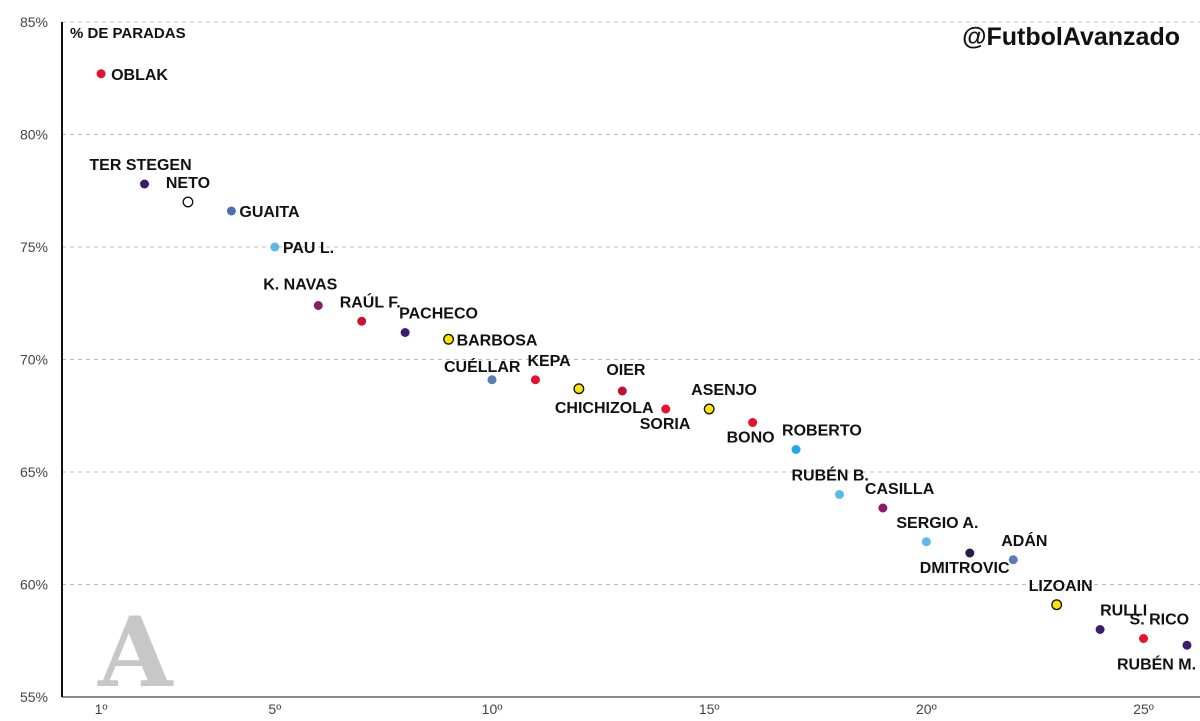 The image size is (1200, 721). What do you see at coordinates (370, 301) in the screenshot?
I see `point-label: RAÚL F.` at bounding box center [370, 301].